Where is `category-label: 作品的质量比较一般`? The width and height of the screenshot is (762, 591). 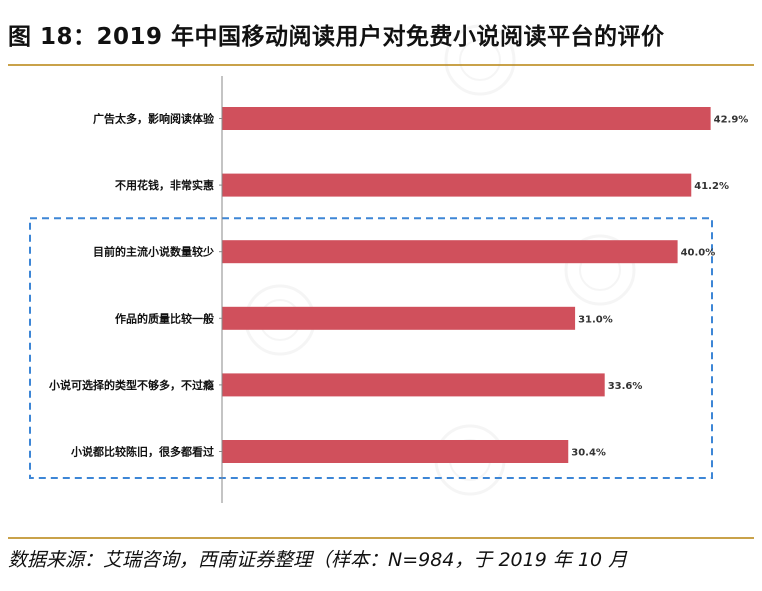 category-label: 作品的质量比较一般 is located at coordinates (164, 318).